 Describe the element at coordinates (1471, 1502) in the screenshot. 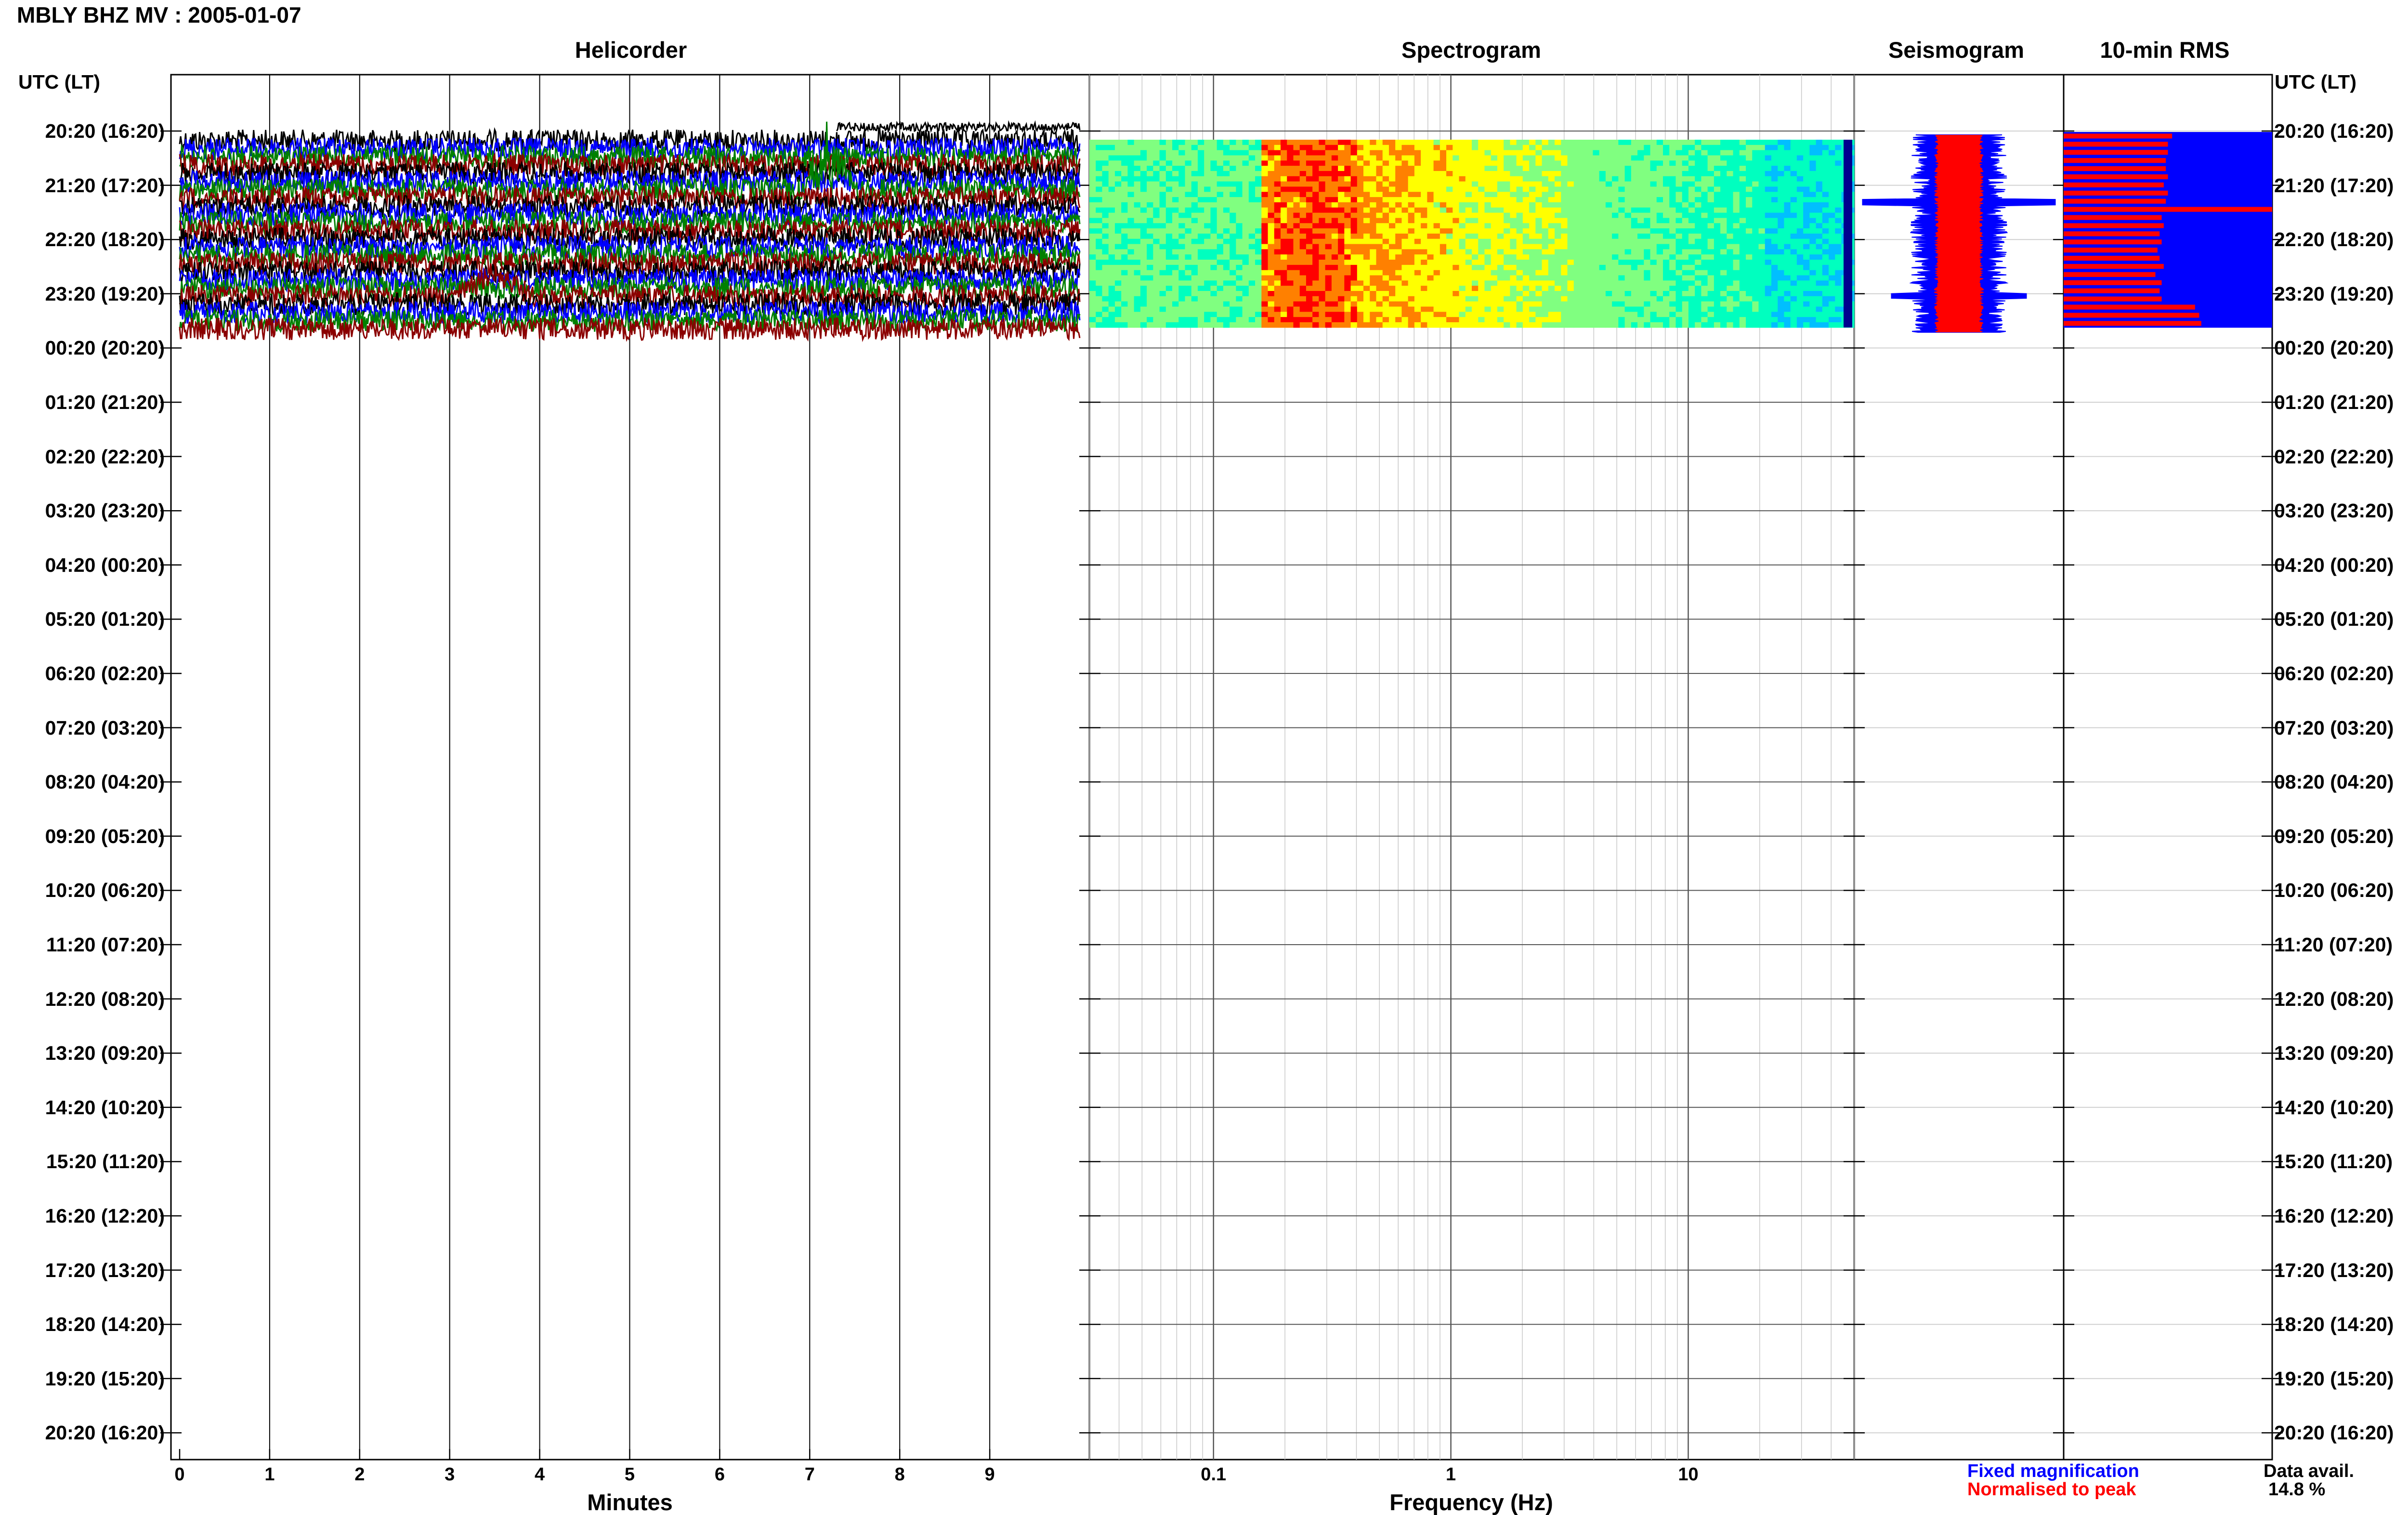

I see `spectrogram-x-label: Frequency (Hz)` at that location.